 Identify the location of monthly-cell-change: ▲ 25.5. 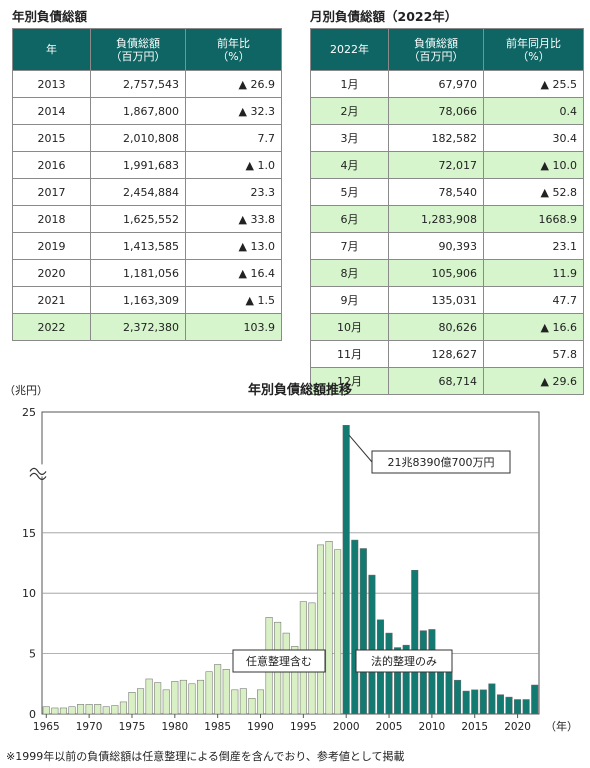
(533, 84).